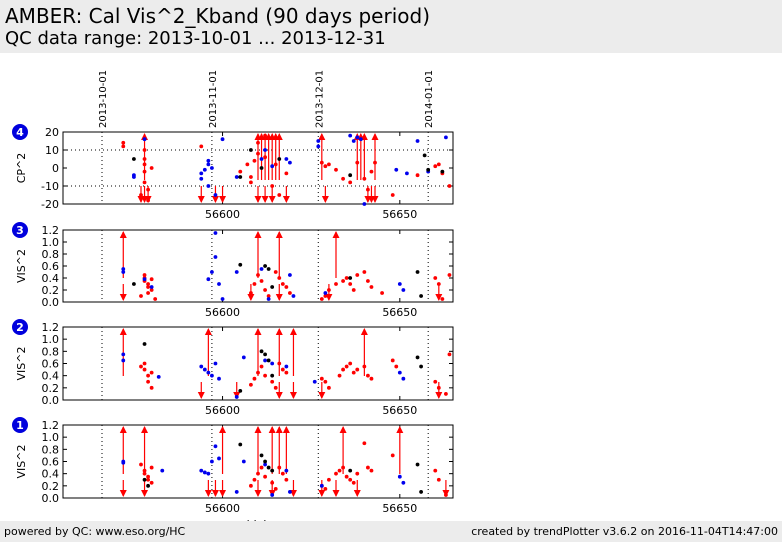 The height and width of the screenshot is (542, 782). What do you see at coordinates (51, 376) in the screenshot?
I see `y-tick-label: 0.4` at bounding box center [51, 376].